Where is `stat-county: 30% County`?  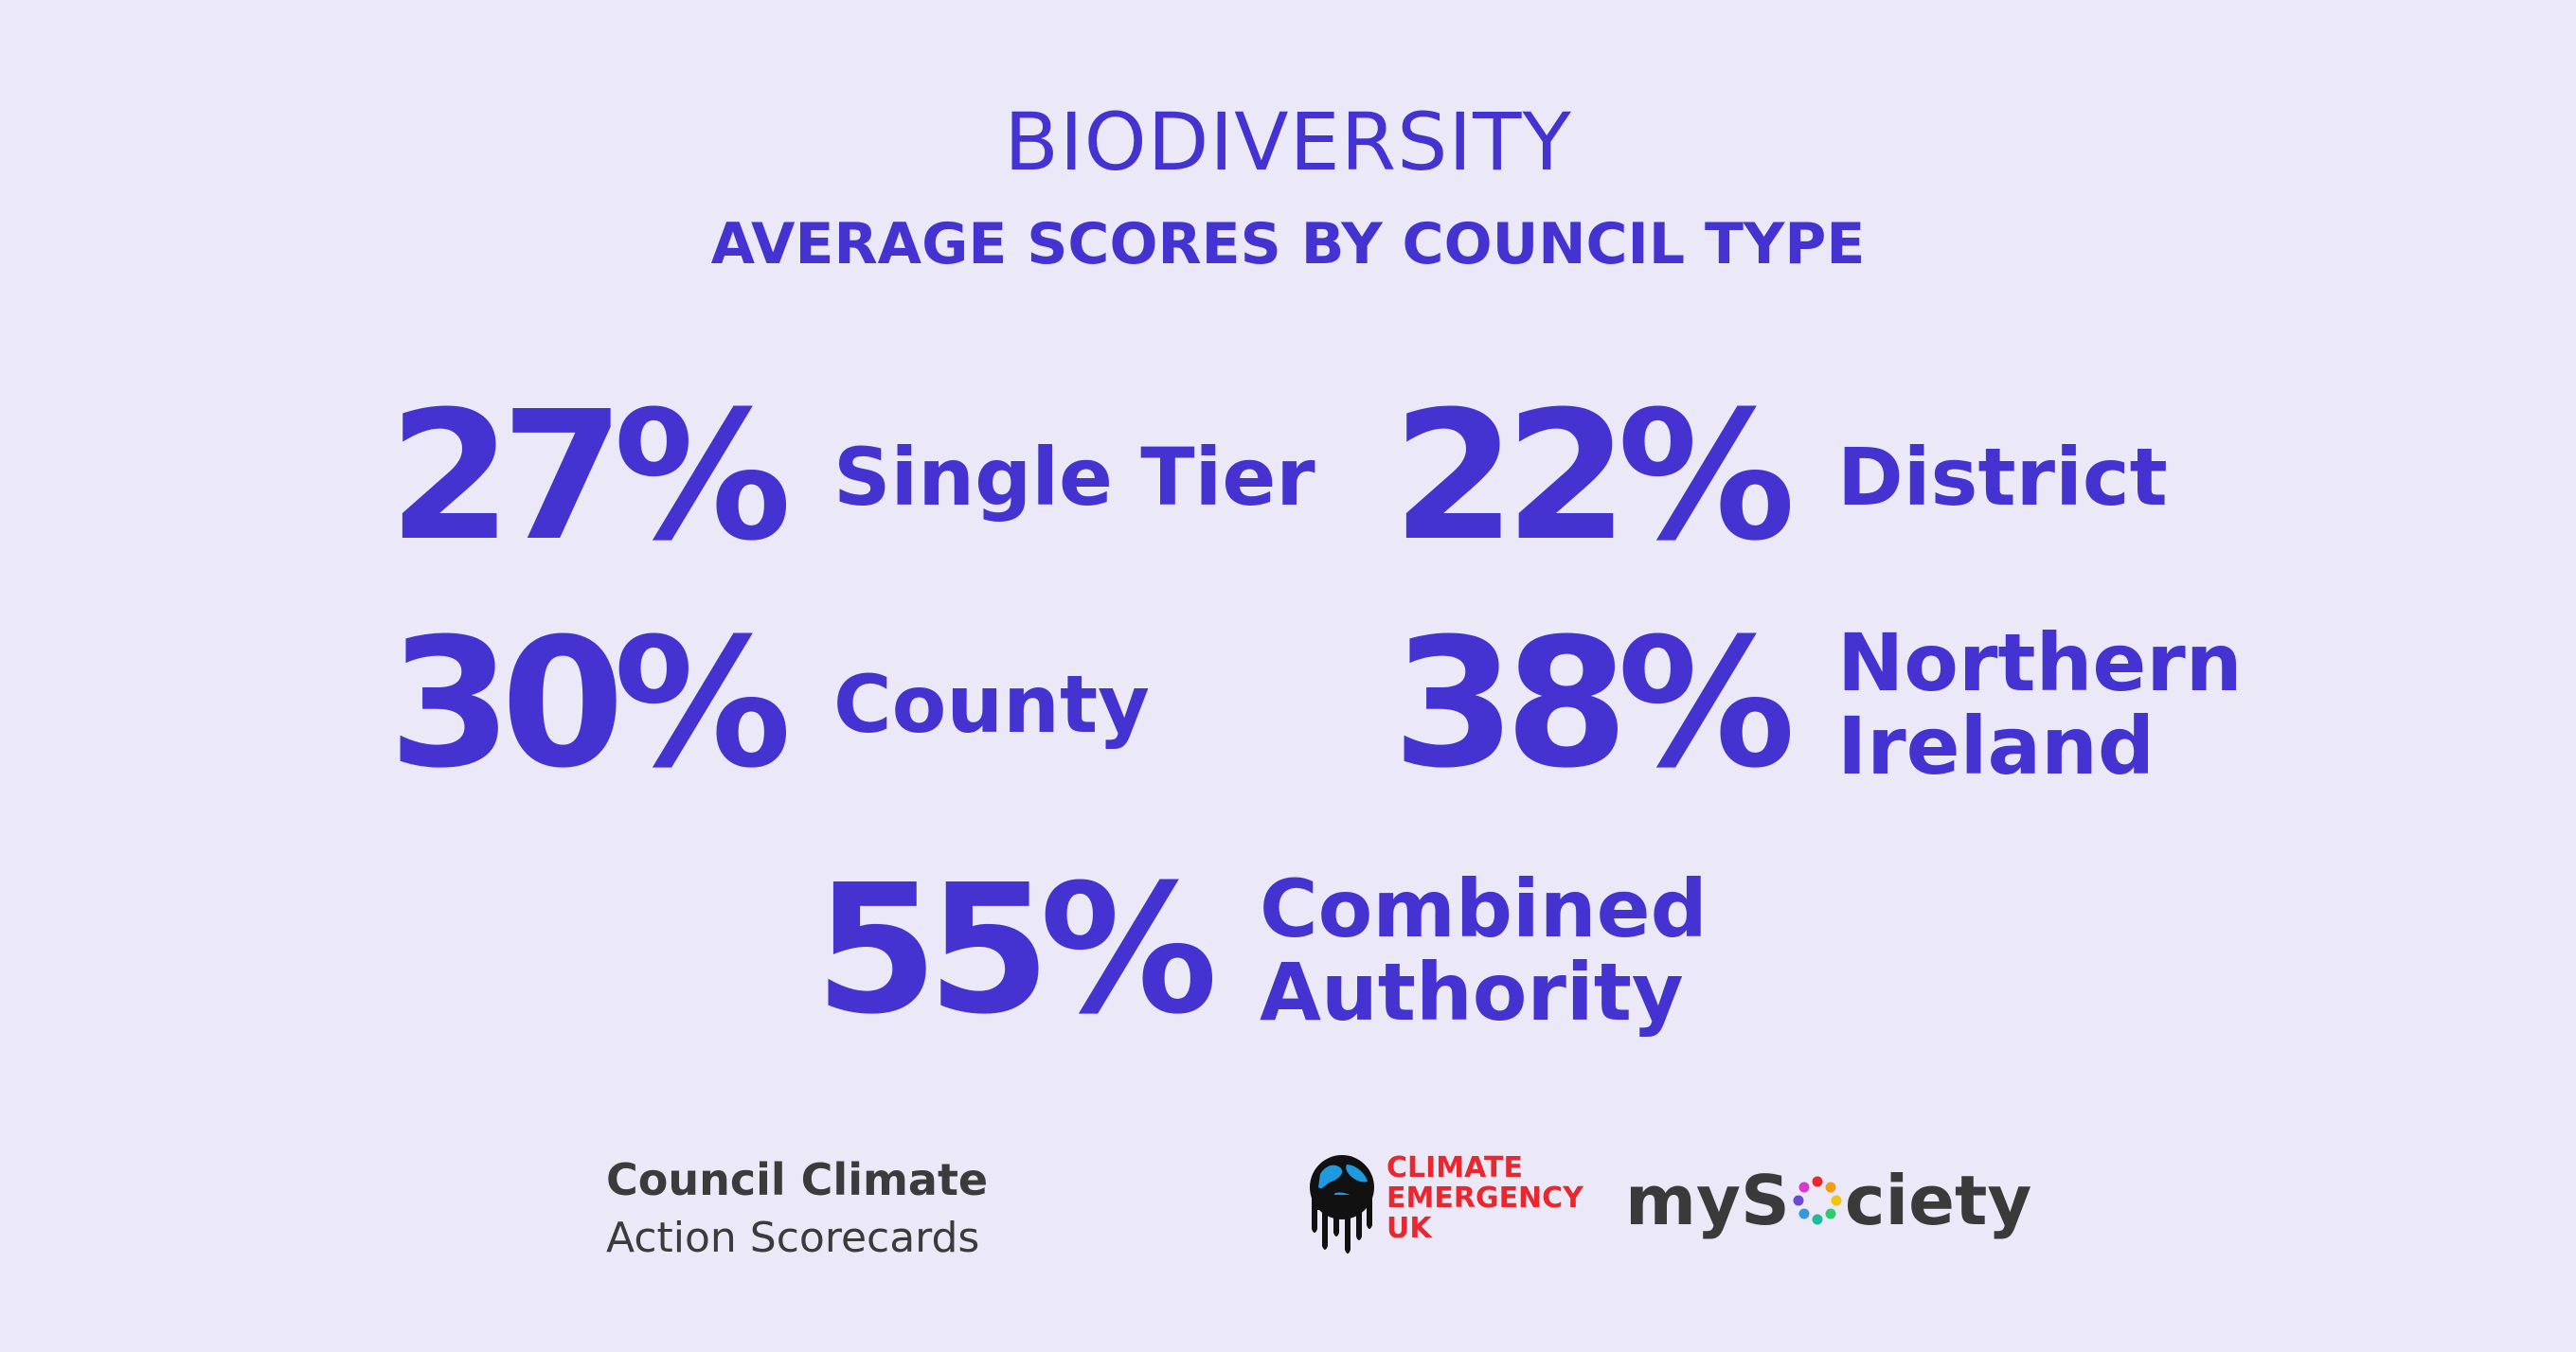 stat-county: 30% County is located at coordinates (769, 704).